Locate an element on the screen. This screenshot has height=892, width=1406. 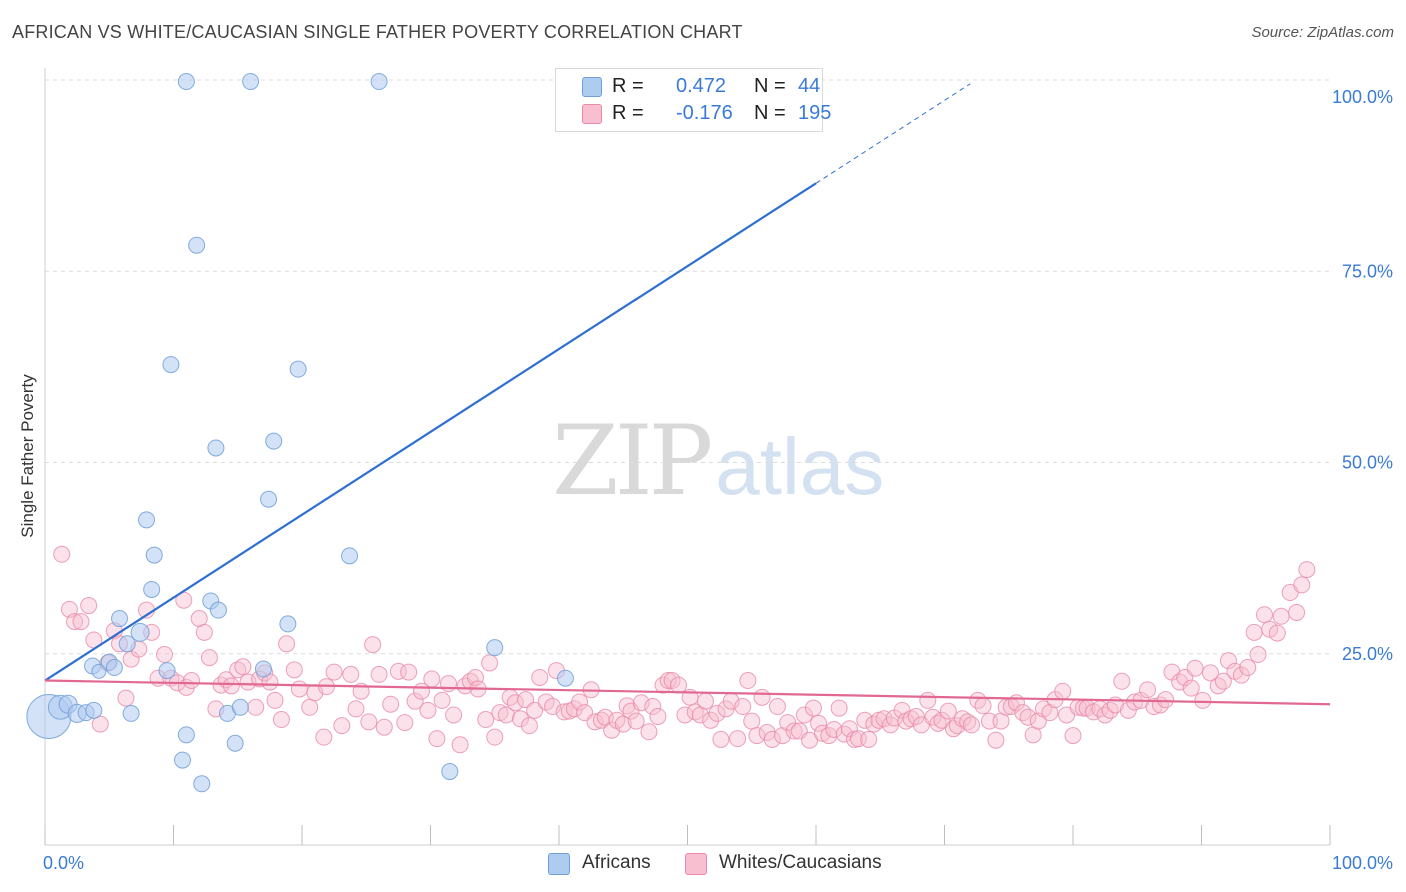
africans-legend-swatch is located at coordinates (559, 864).